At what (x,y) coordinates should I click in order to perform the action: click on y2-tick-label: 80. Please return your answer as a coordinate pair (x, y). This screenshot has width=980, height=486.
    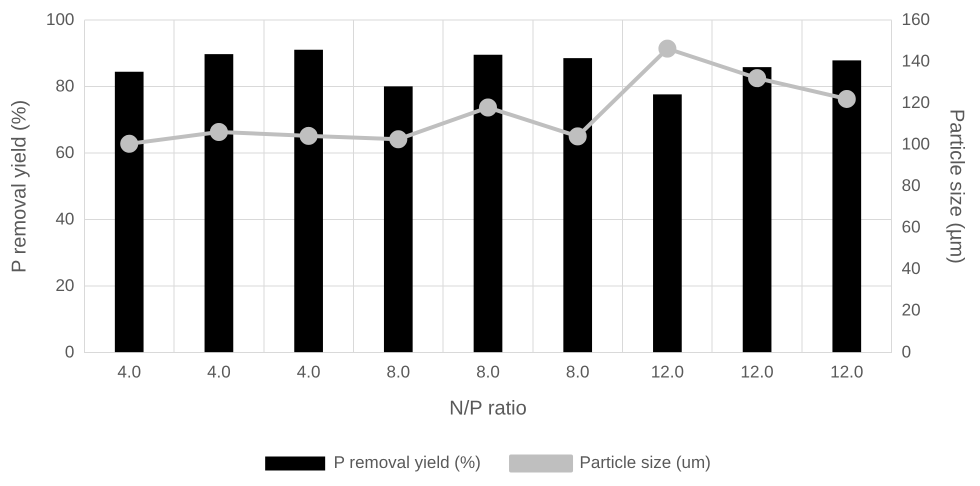
    Looking at the image, I should click on (911, 186).